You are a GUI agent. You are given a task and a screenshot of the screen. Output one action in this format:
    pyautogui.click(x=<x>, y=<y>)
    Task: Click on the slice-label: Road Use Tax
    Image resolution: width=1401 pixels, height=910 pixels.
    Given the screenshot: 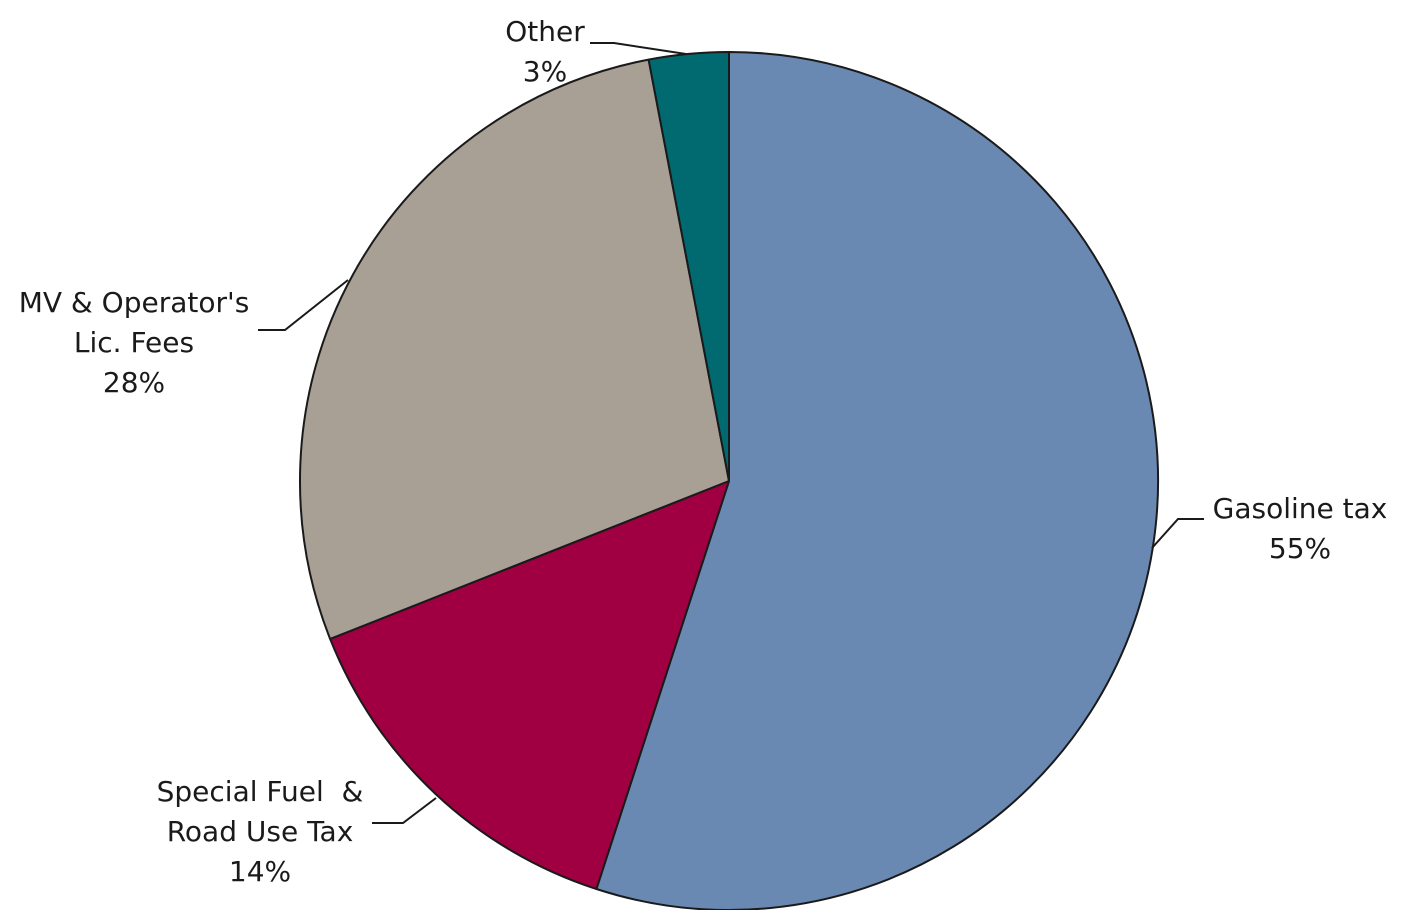 What is the action you would take?
    pyautogui.click(x=260, y=831)
    